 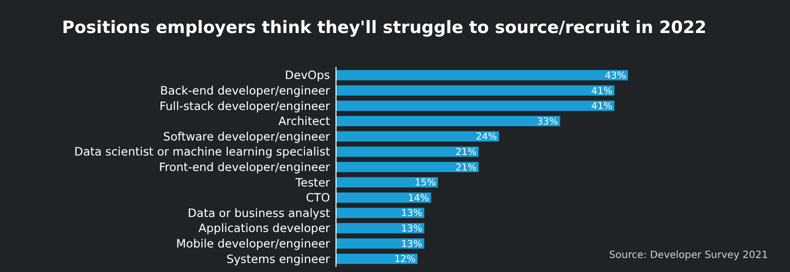 I want to click on chart-title: Positions employers think they'll struggle to source/recruit in 2022, so click(x=384, y=28).